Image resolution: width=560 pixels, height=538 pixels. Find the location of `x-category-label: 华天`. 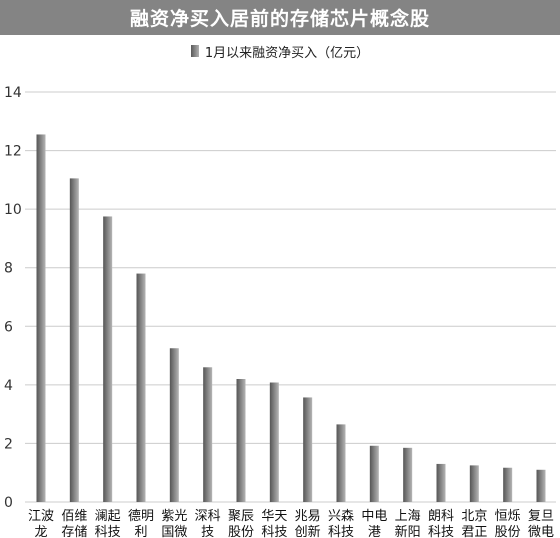

x-category-label: 华天 is located at coordinates (274, 516).